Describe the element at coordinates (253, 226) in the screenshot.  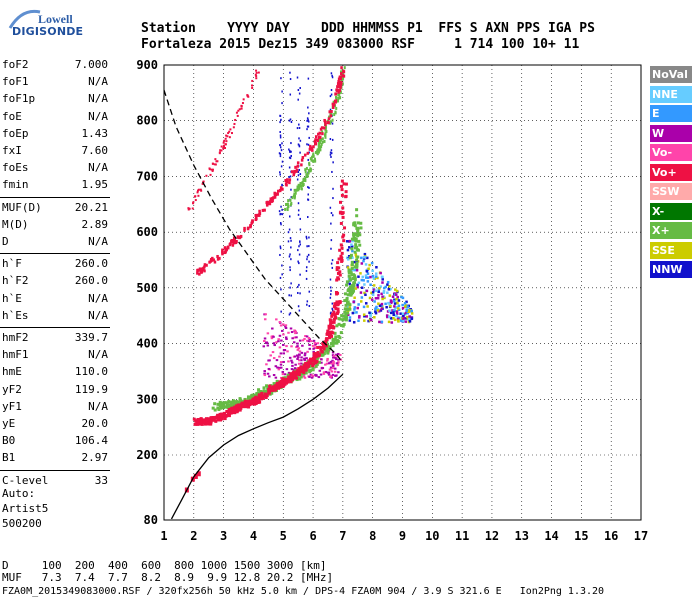
I see `dashed-model-line` at that location.